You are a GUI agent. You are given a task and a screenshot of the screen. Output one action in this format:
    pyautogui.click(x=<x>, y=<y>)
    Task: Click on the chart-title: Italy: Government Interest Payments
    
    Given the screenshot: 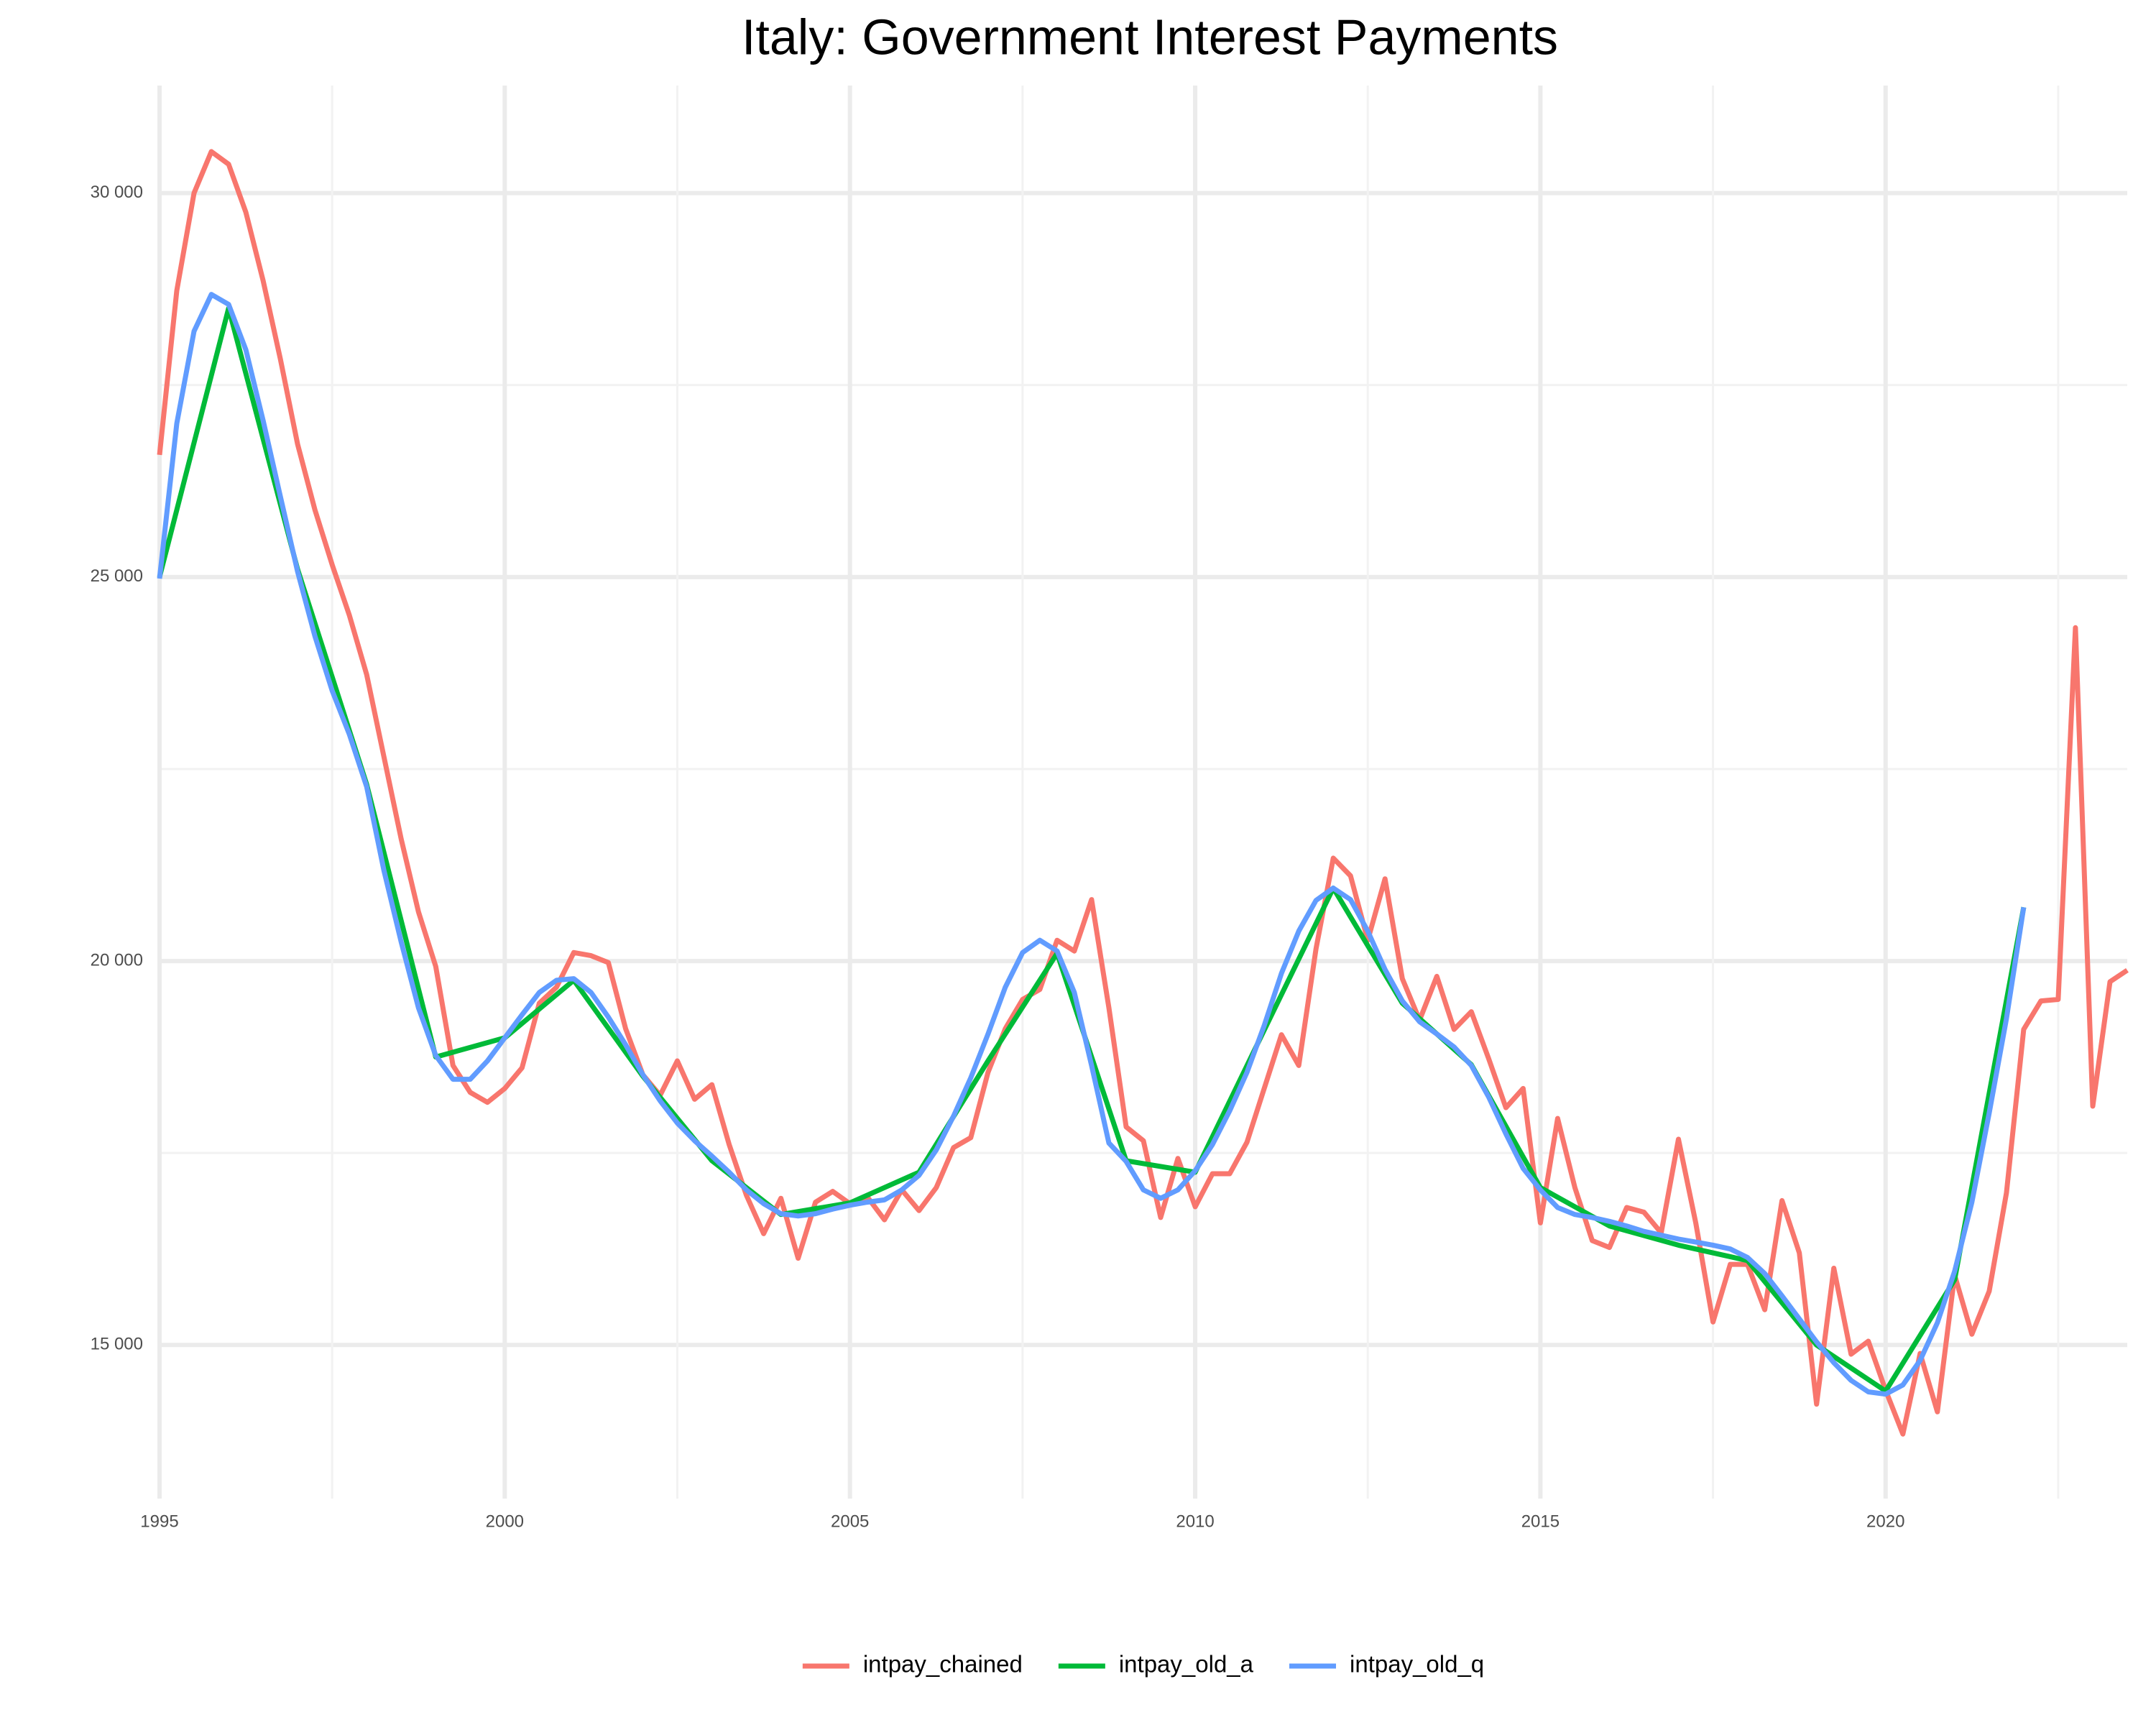 What is the action you would take?
    pyautogui.click(x=1150, y=37)
    